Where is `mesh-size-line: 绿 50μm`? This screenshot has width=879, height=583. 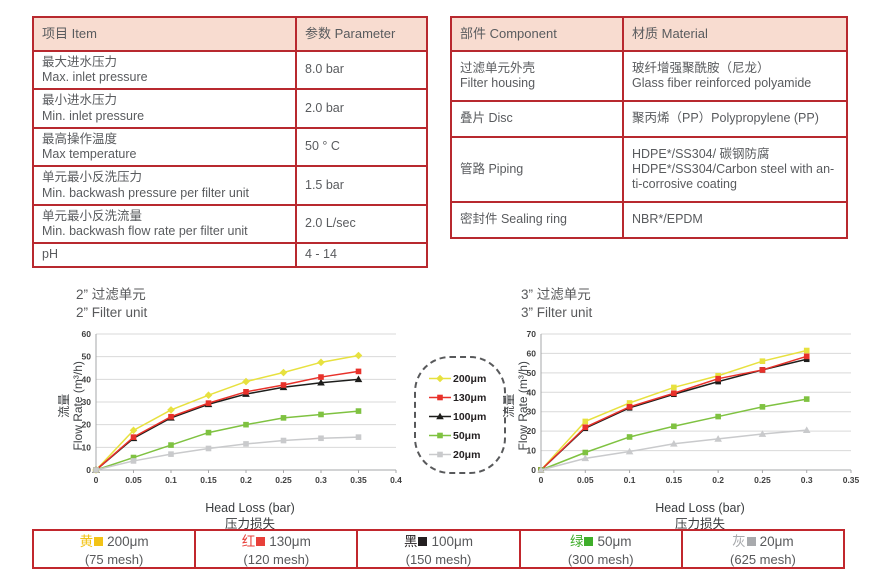
mesh-size-line: 绿 50μm is located at coordinates (601, 542).